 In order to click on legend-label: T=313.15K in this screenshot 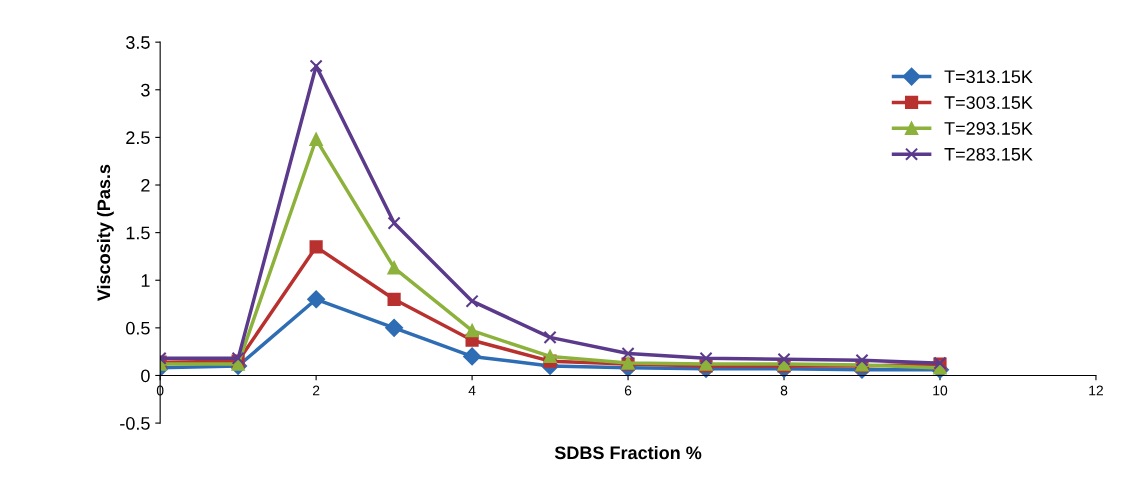, I will do `click(988, 77)`.